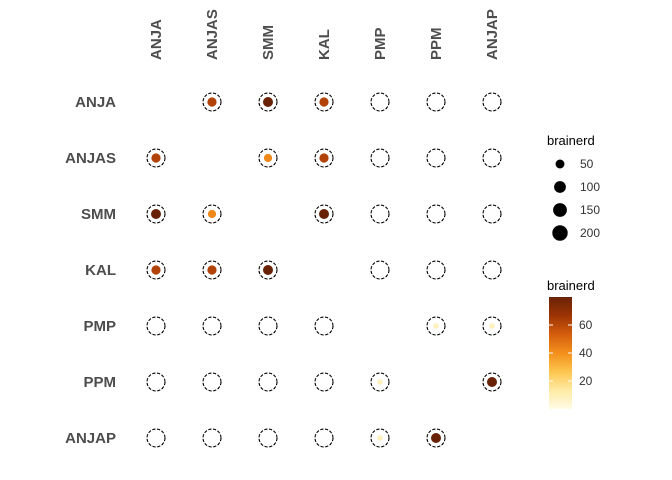  Describe the element at coordinates (586, 353) in the screenshot. I see `color-legend-label: 40` at that location.